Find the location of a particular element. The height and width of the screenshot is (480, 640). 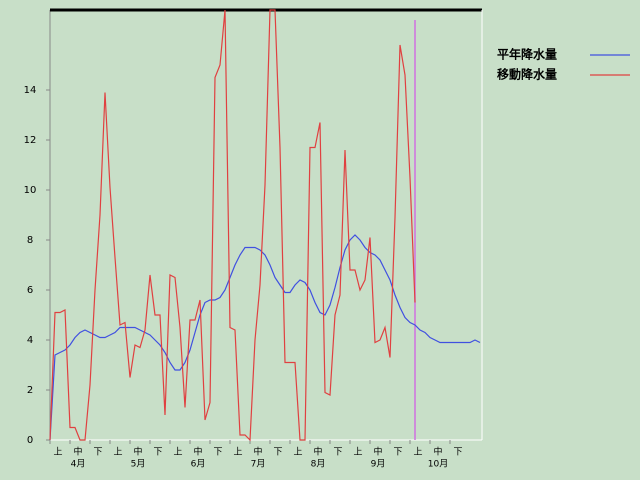

month-label: 9月 is located at coordinates (378, 464).